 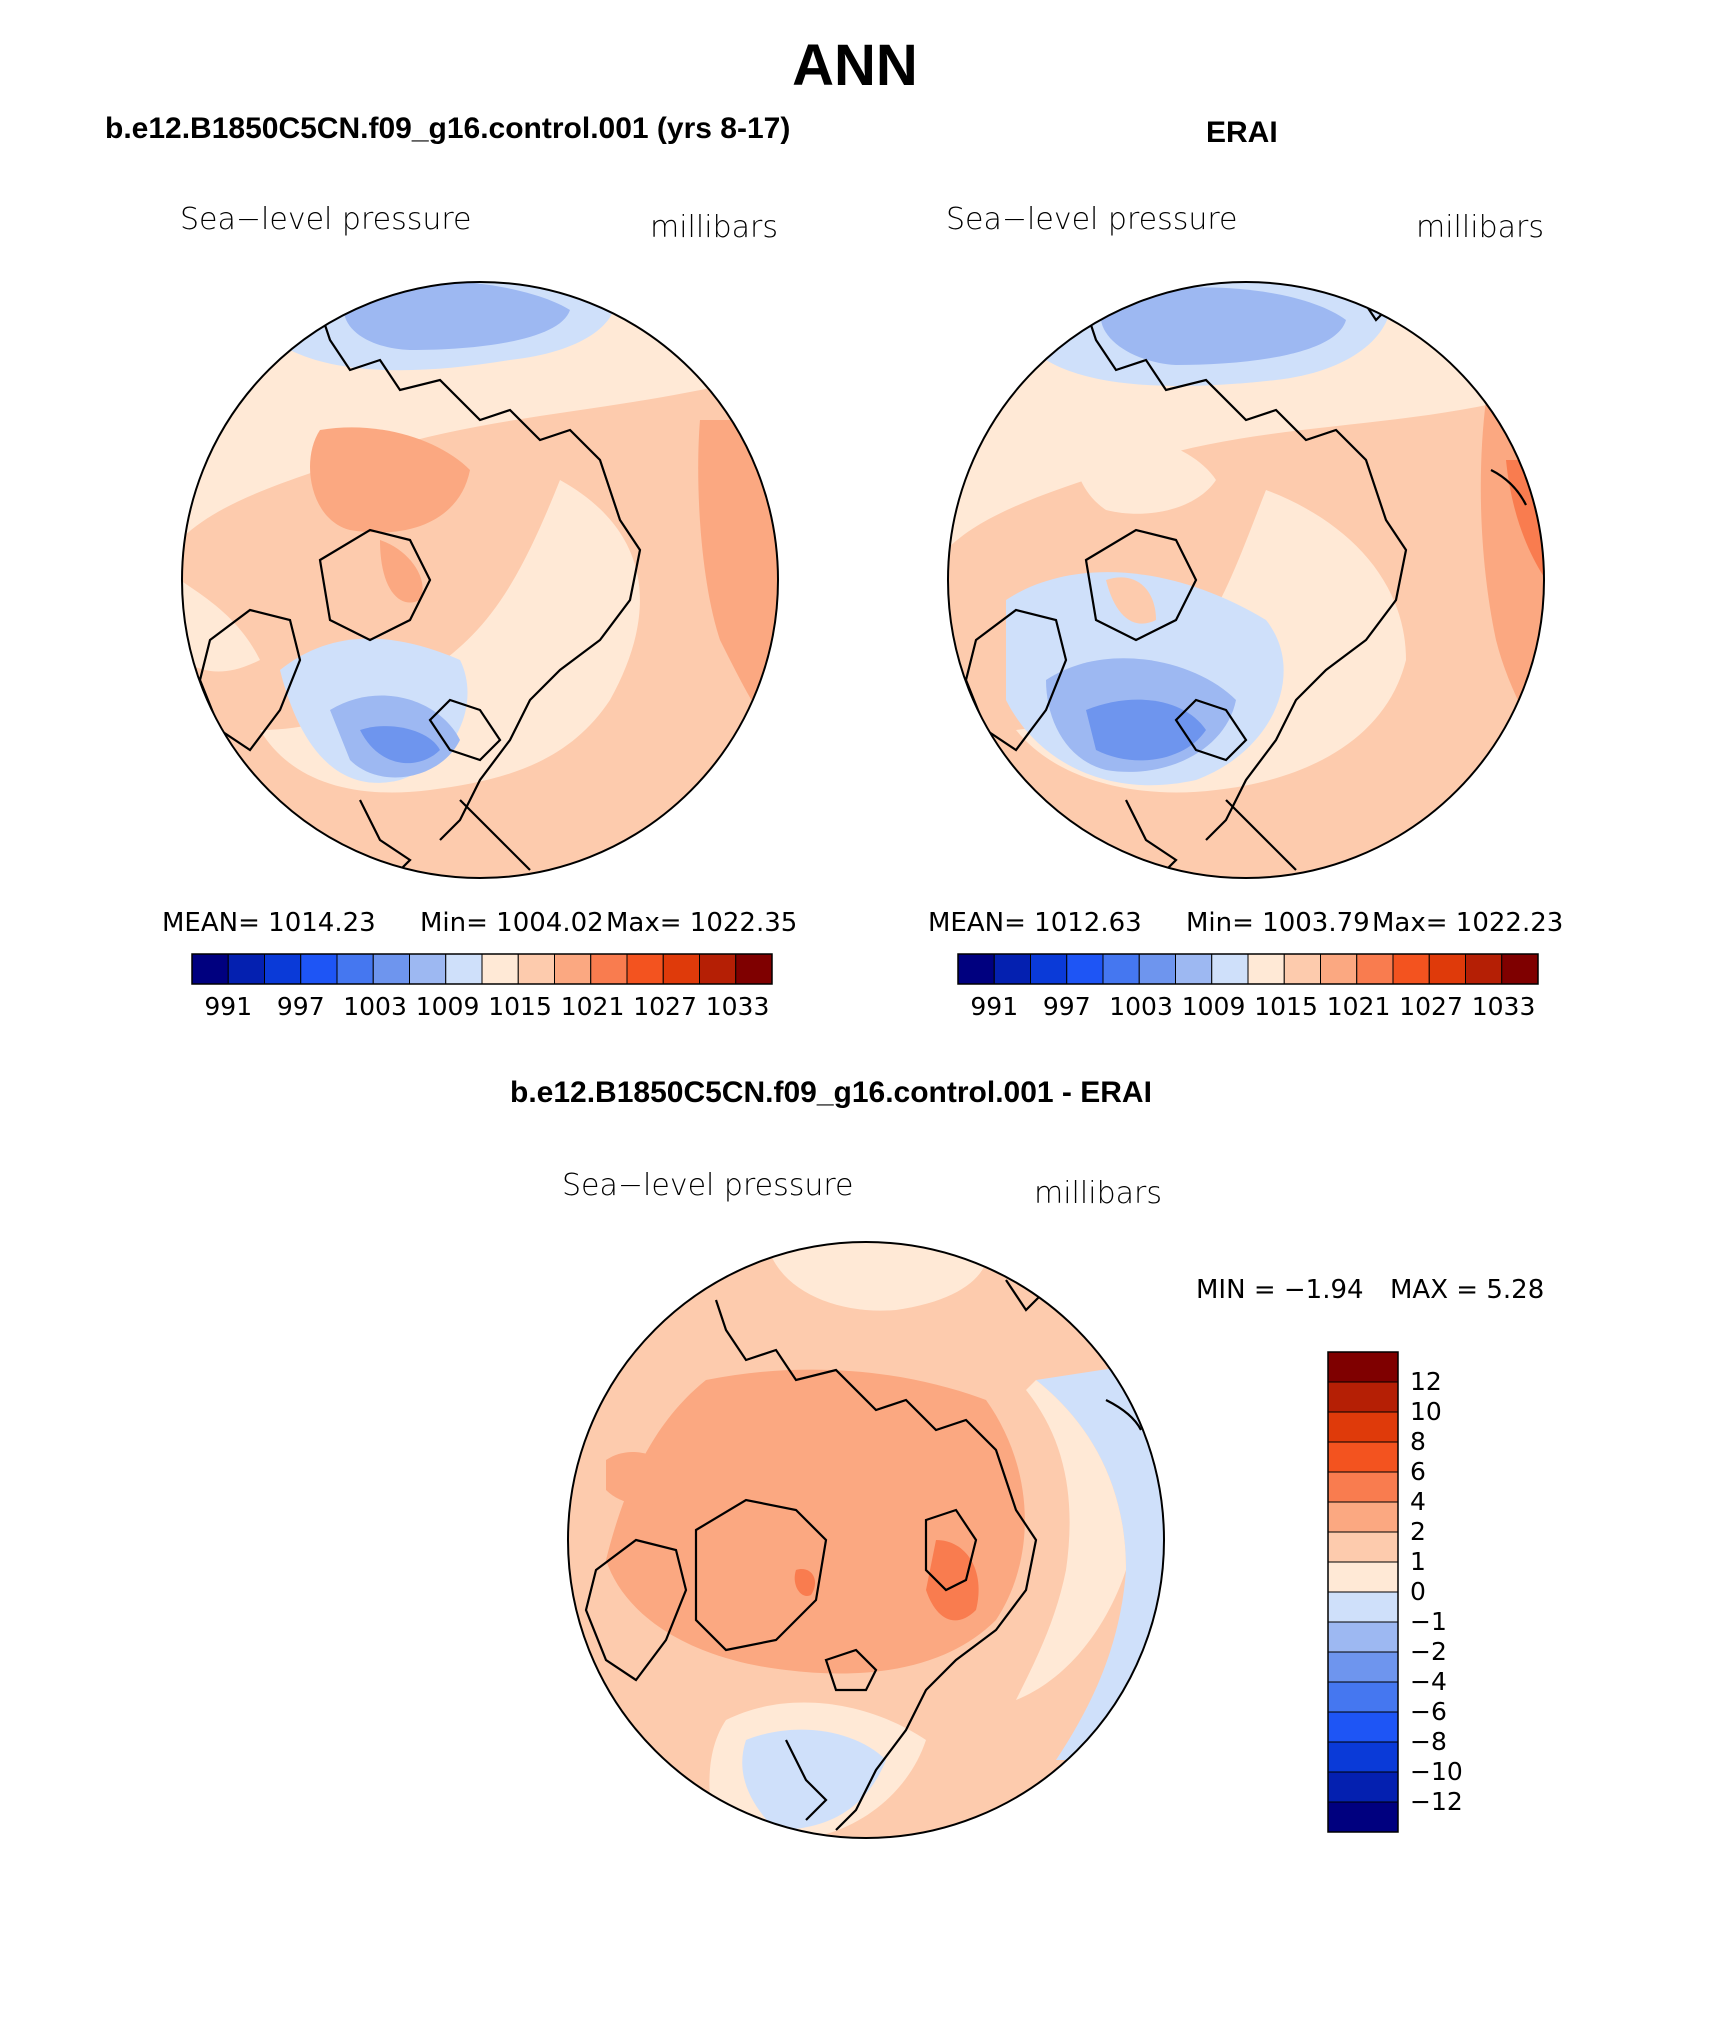 What do you see at coordinates (1213, 1006) in the screenshot?
I see `panel-2-colorbar-tick-label: 1009` at bounding box center [1213, 1006].